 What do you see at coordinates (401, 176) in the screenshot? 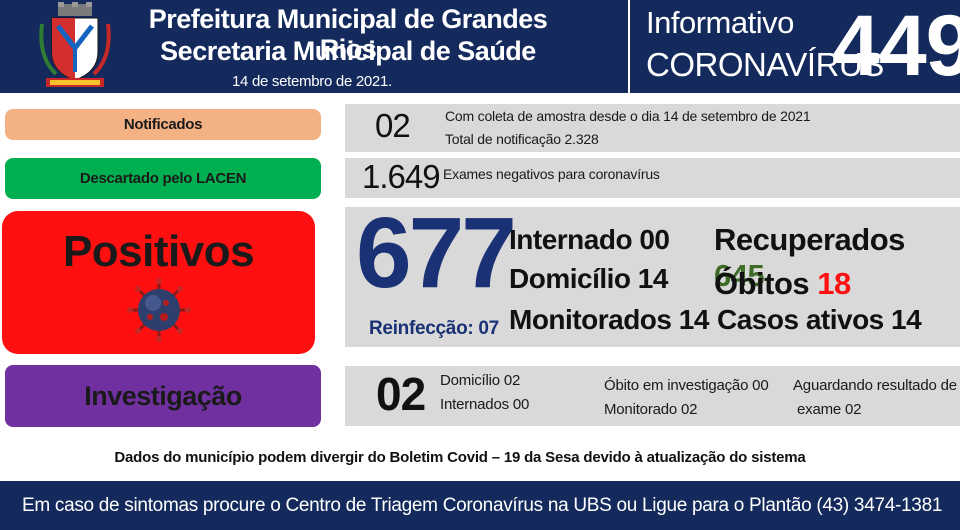
I see `descartado-value: 1.649` at bounding box center [401, 176].